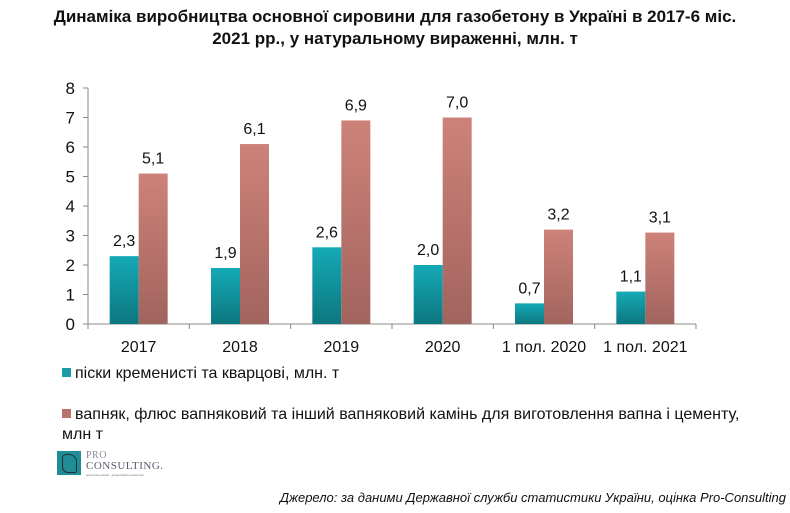  I want to click on logo-emblem-icon, so click(69, 463).